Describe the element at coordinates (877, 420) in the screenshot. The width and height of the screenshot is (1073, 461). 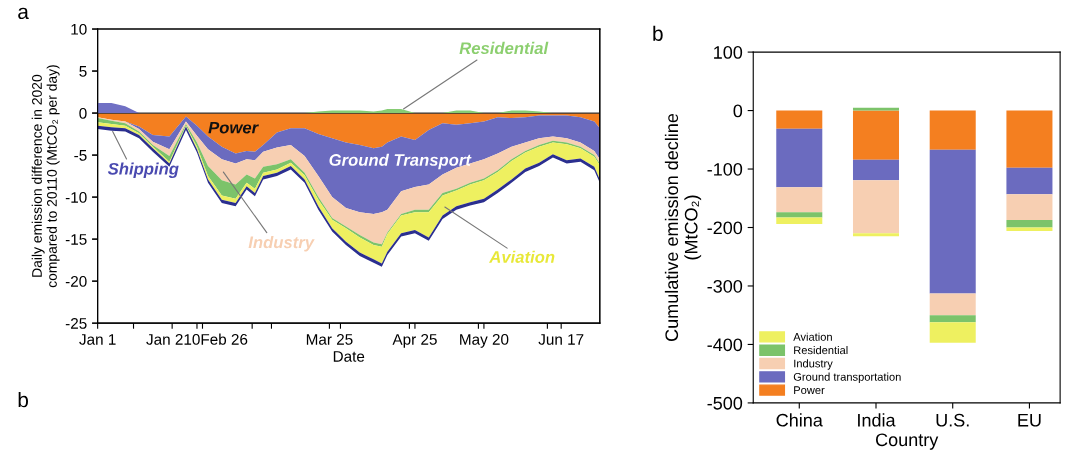
I see `x-tick-label: India` at that location.